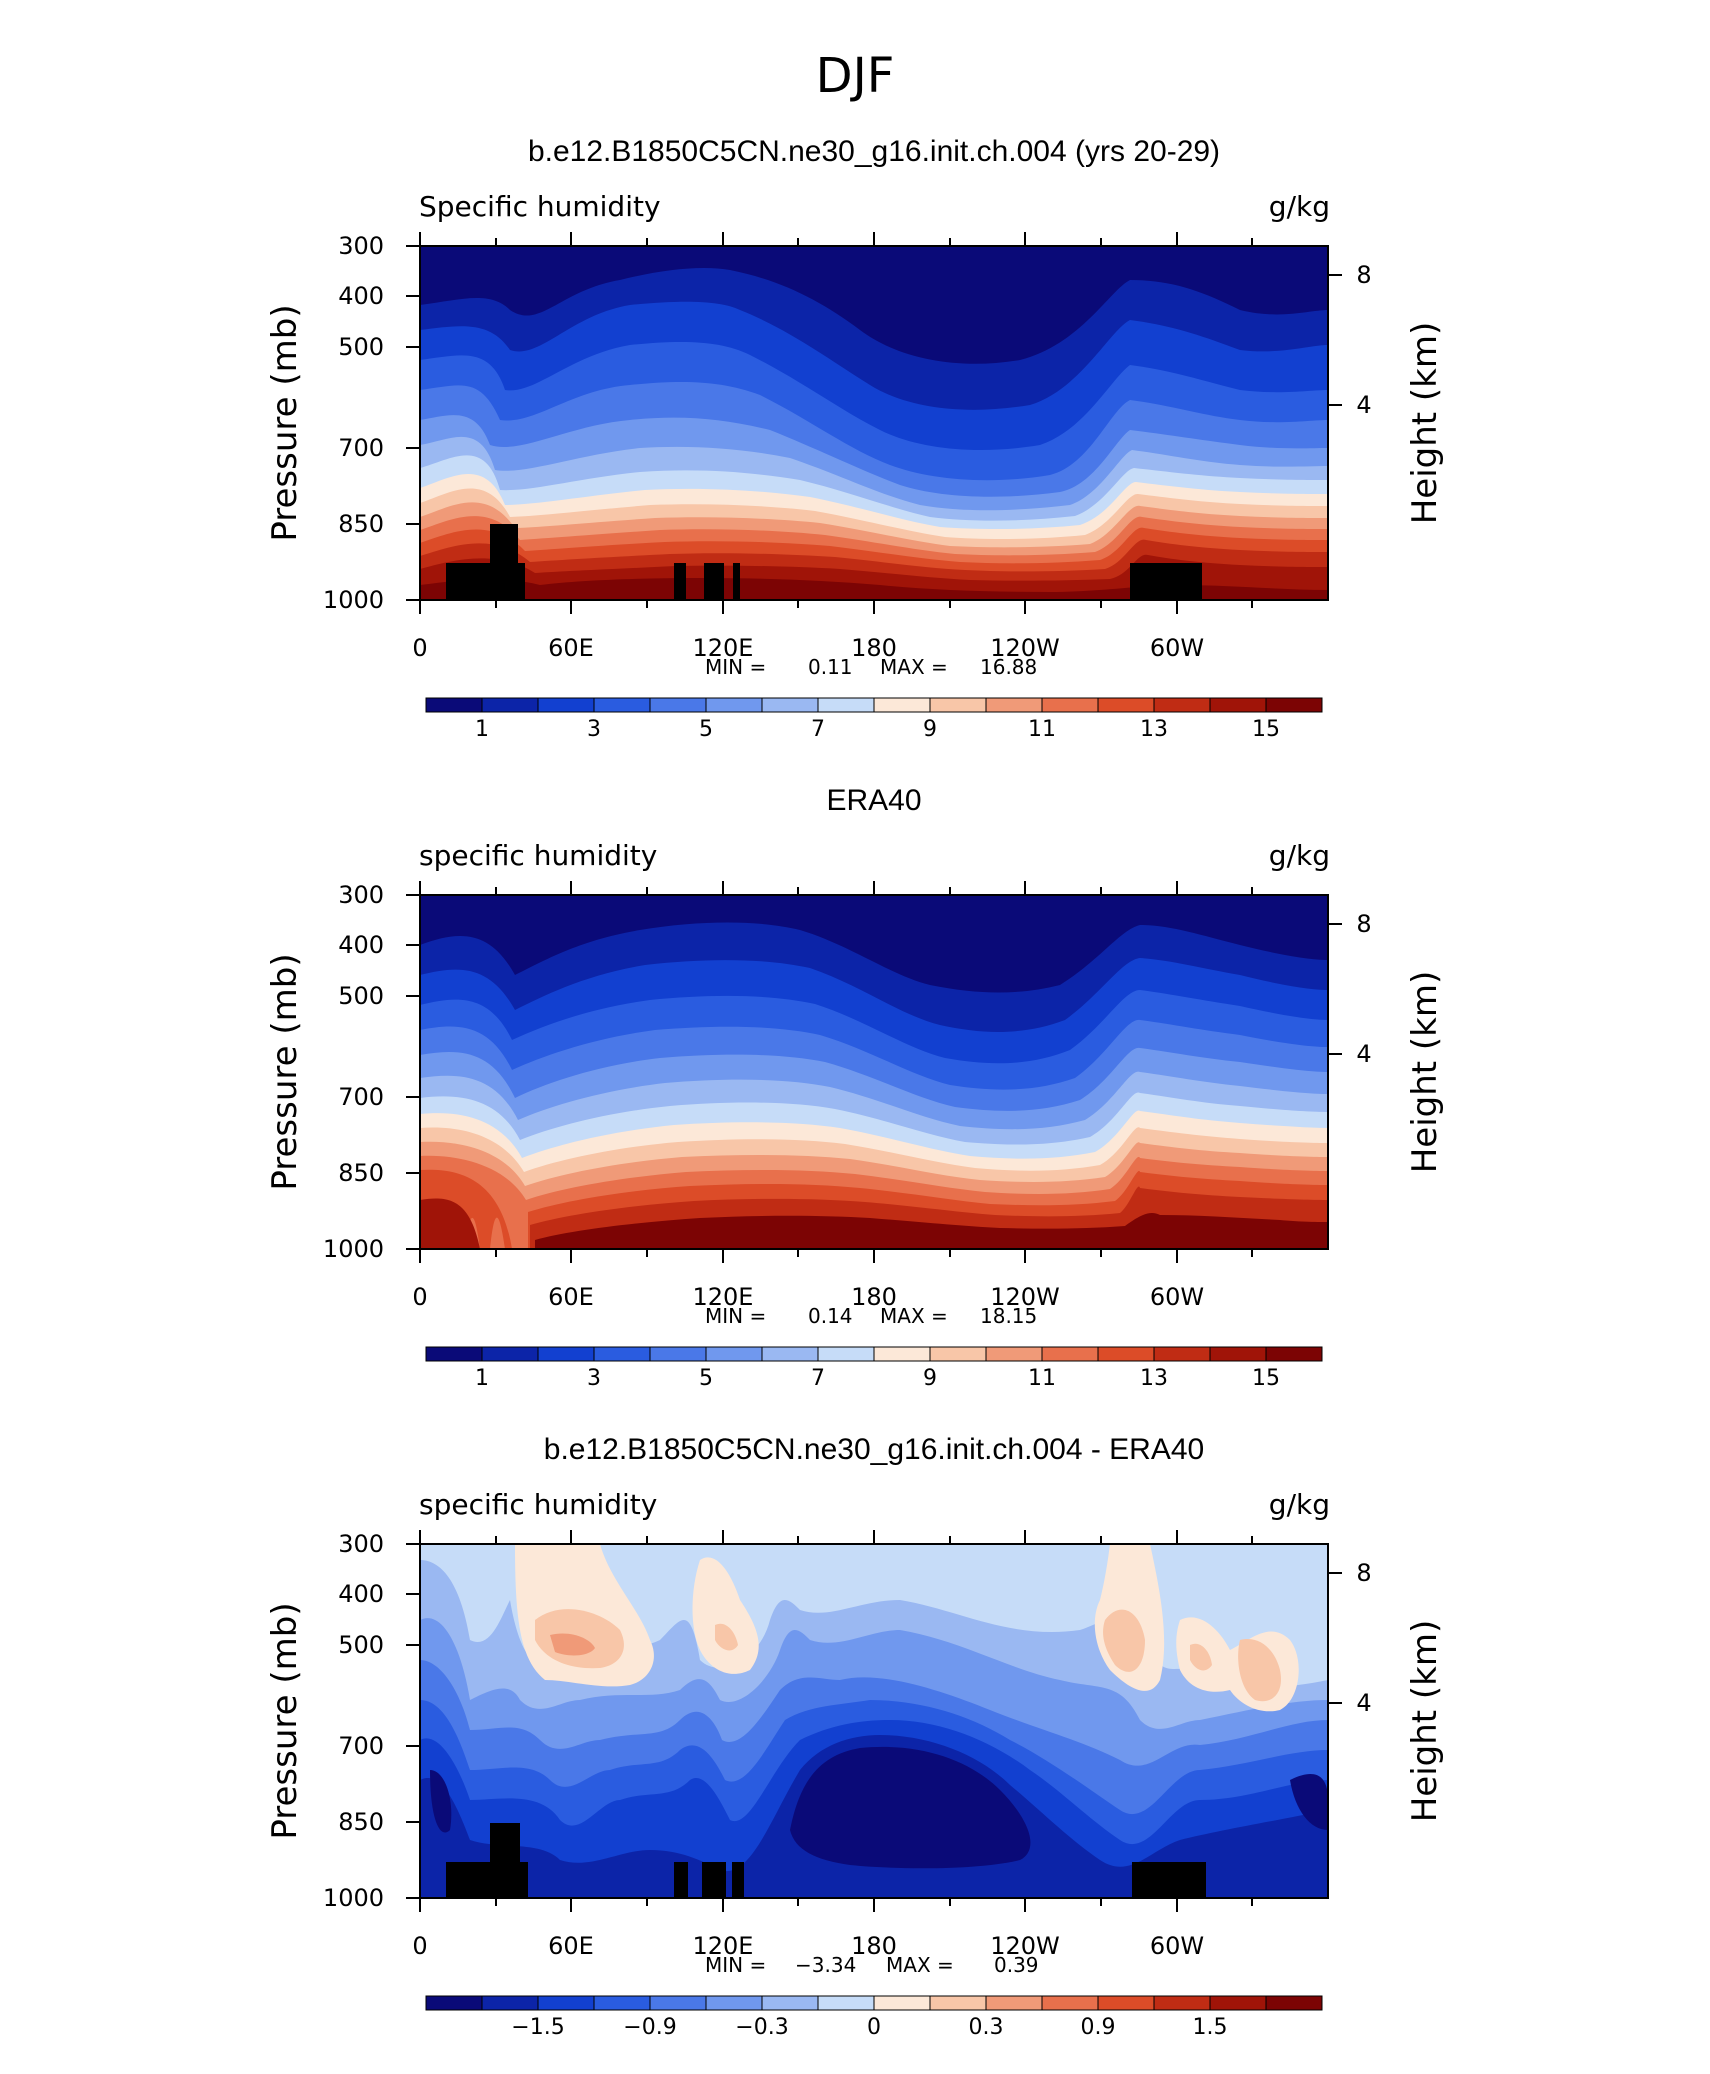 The width and height of the screenshot is (1710, 2074). I want to click on colorbar-label: −0.3, so click(761, 2027).